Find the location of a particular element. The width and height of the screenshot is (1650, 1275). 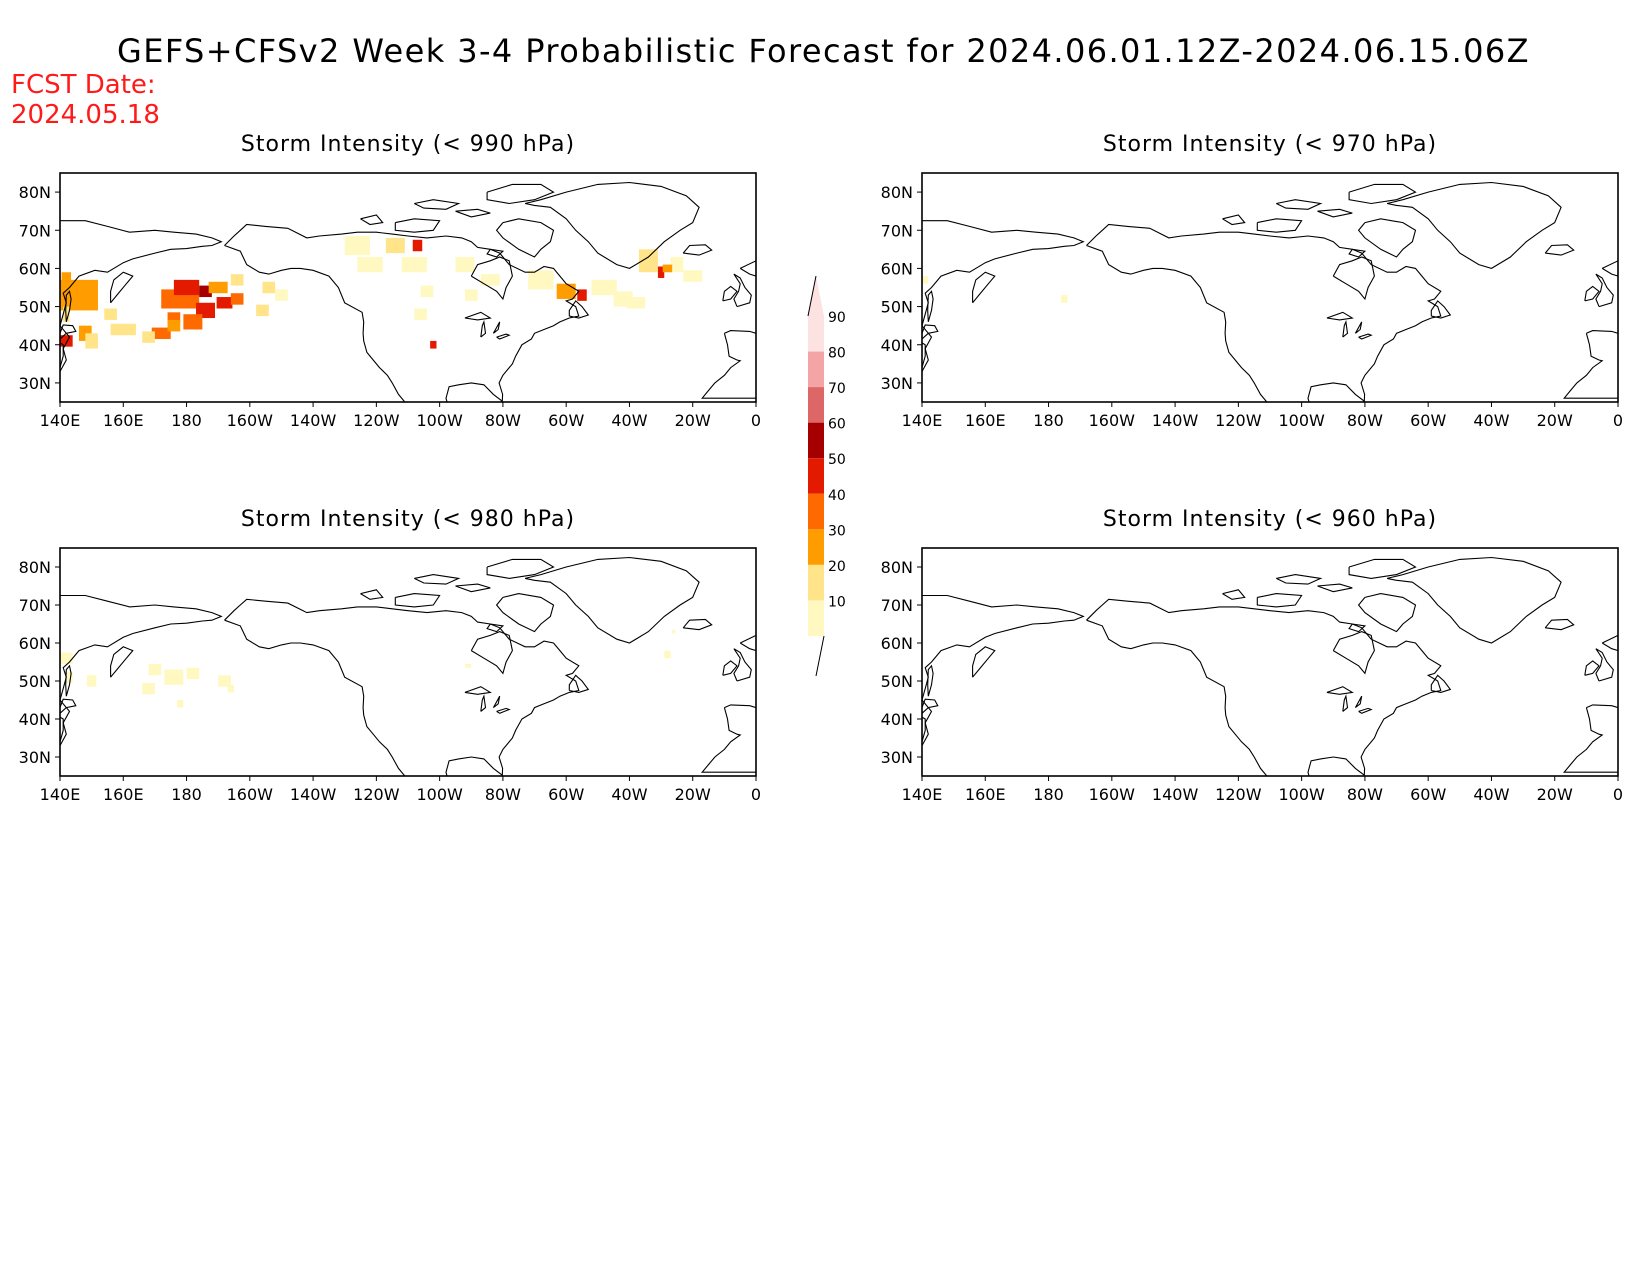

lon-tick-label: 100W is located at coordinates (1301, 794).